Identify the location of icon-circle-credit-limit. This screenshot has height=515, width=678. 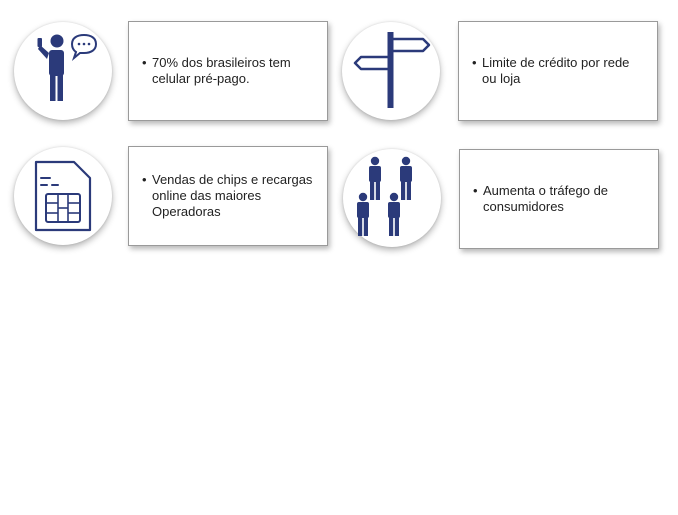
(391, 71).